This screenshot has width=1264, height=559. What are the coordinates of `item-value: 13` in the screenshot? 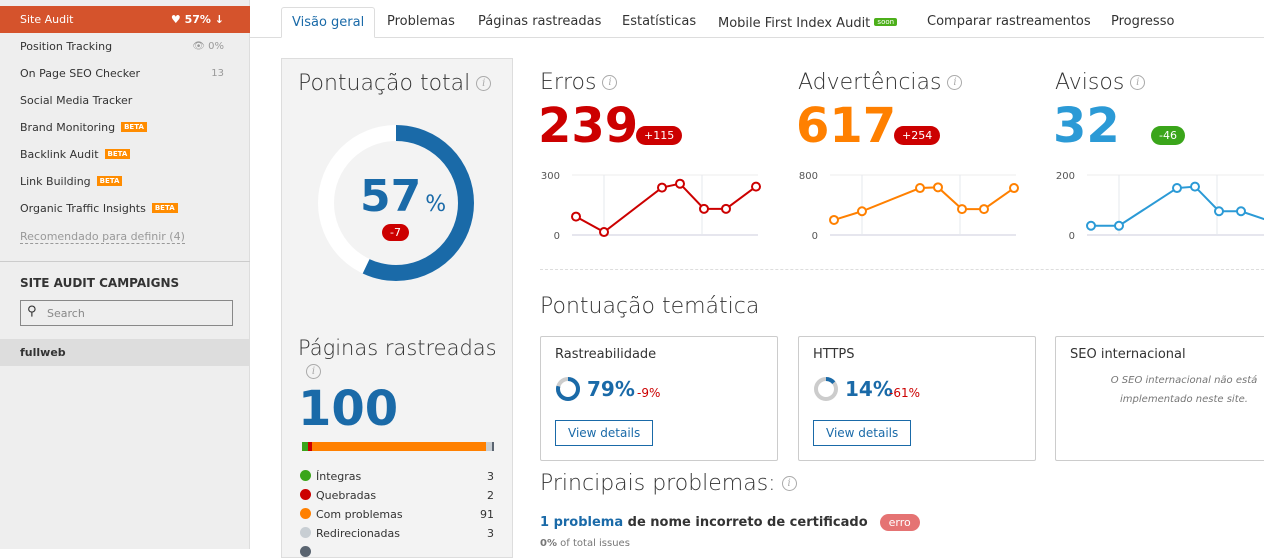 It's located at (217, 73).